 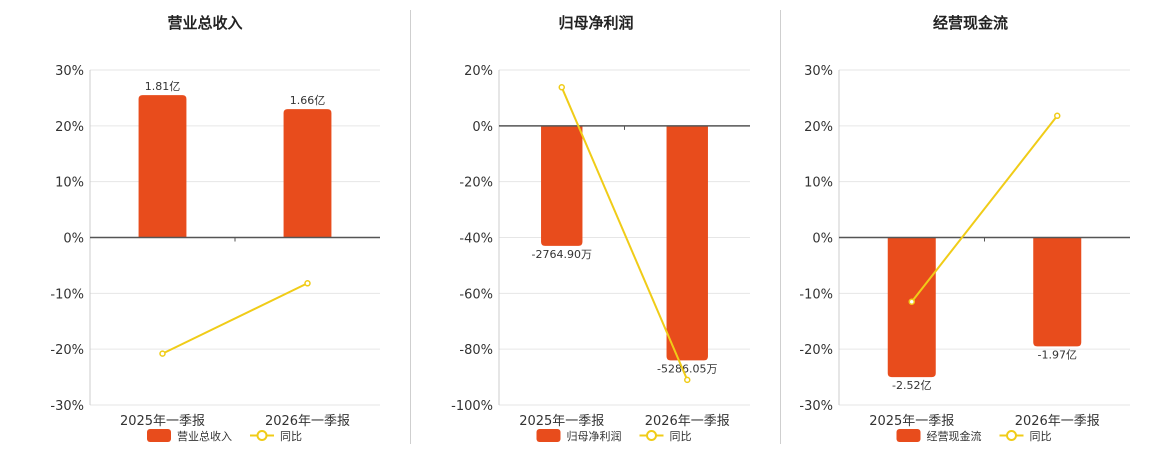 I want to click on bar-data-label: 1.81亿, so click(x=163, y=86).